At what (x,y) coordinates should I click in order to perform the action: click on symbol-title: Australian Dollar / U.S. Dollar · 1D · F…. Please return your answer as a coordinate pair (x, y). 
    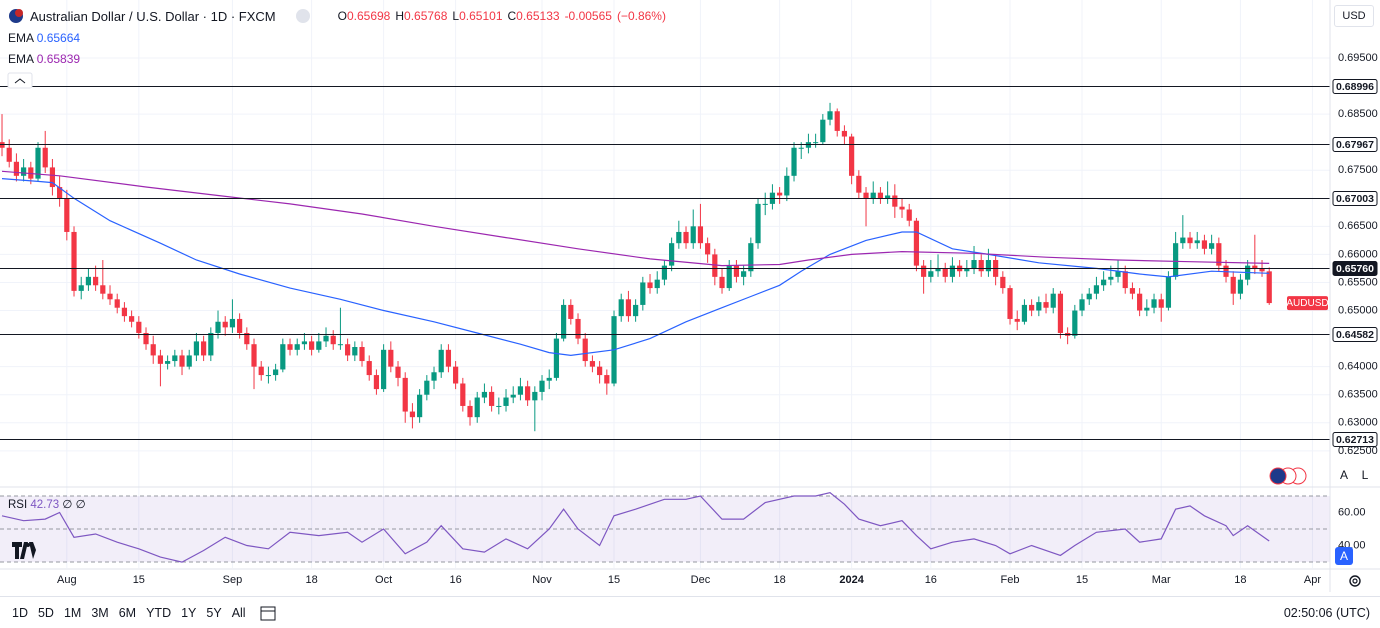
    Looking at the image, I should click on (153, 16).